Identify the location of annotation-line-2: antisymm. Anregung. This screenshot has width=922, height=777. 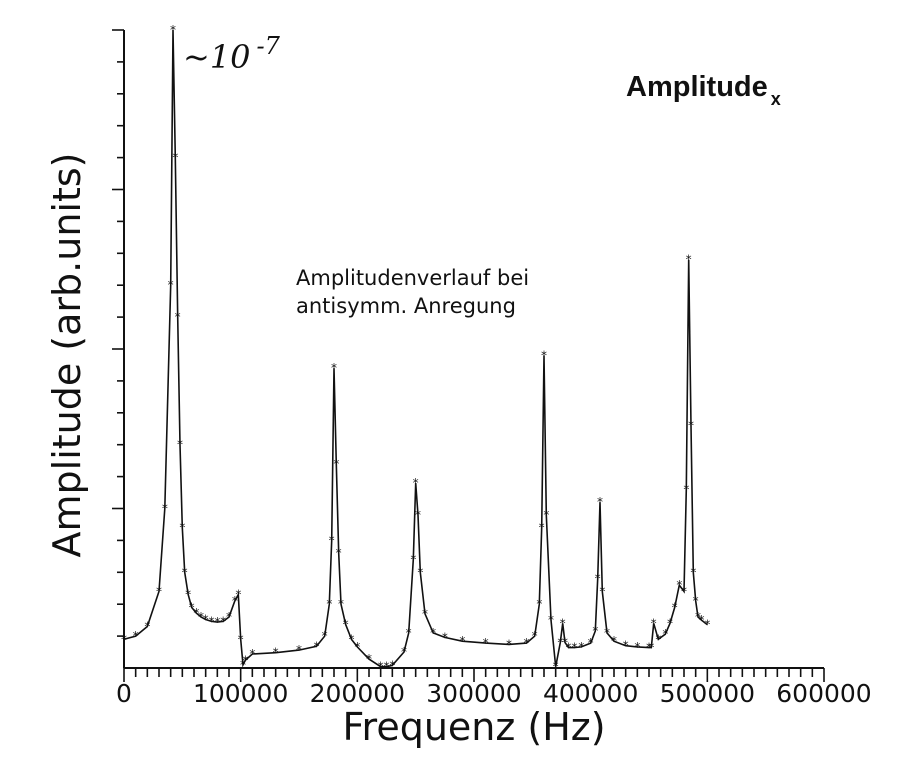
(406, 306).